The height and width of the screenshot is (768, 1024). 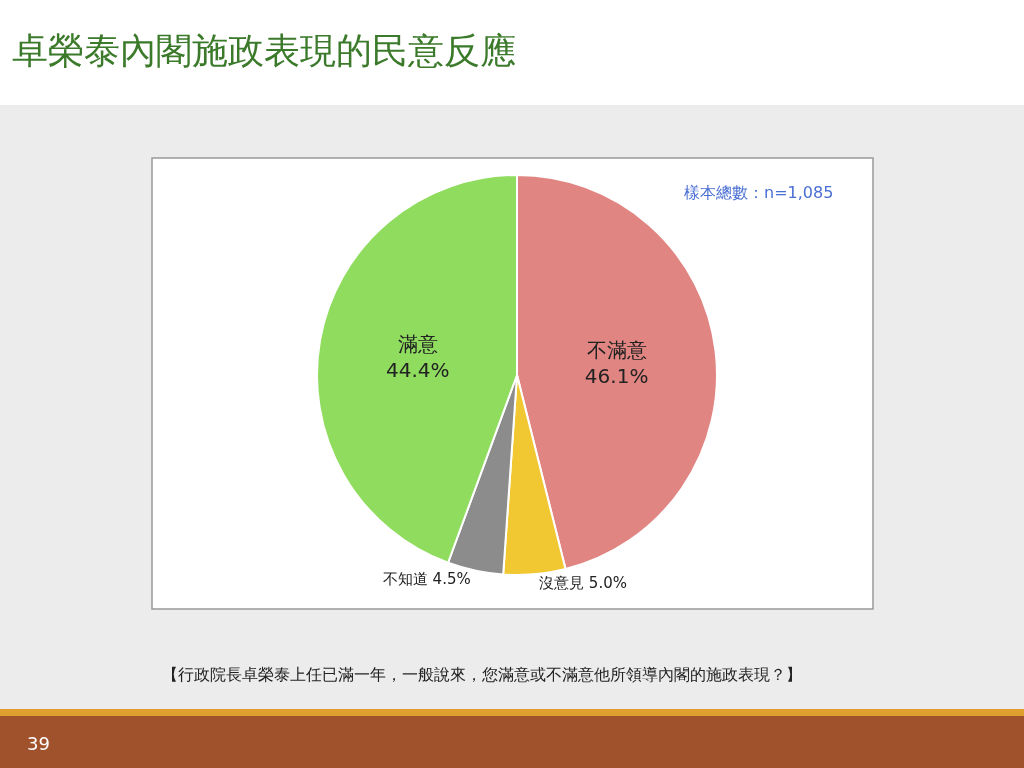 I want to click on chart-title: 卓榮泰內閣施政表現的民意反應, so click(x=264, y=50).